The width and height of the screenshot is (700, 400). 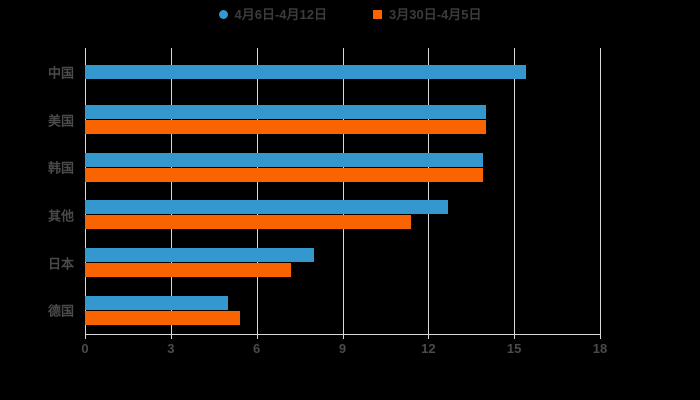 What do you see at coordinates (428, 348) in the screenshot?
I see `x-tick-label: 12` at bounding box center [428, 348].